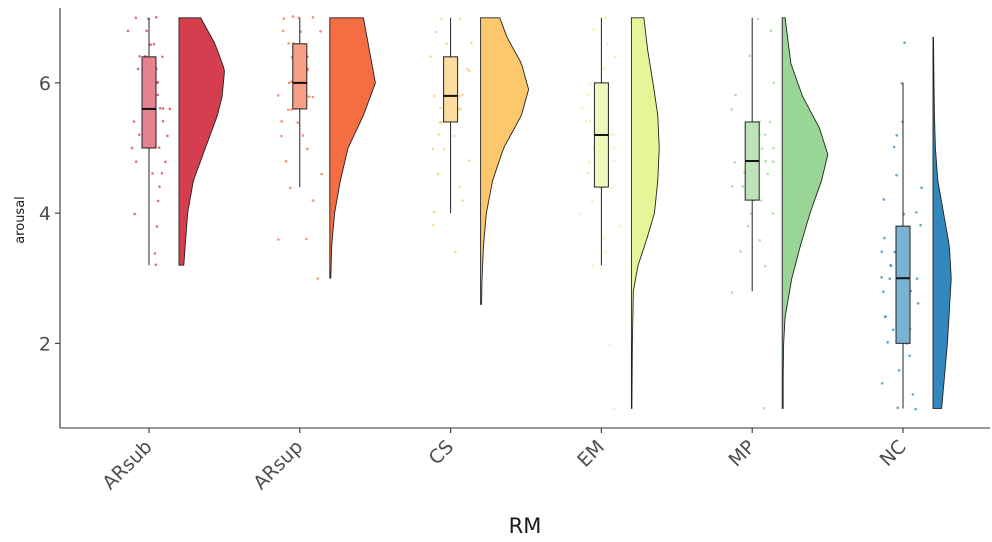 The image size is (992, 542). Describe the element at coordinates (779, 213) in the screenshot. I see `raincloud-mp` at that location.